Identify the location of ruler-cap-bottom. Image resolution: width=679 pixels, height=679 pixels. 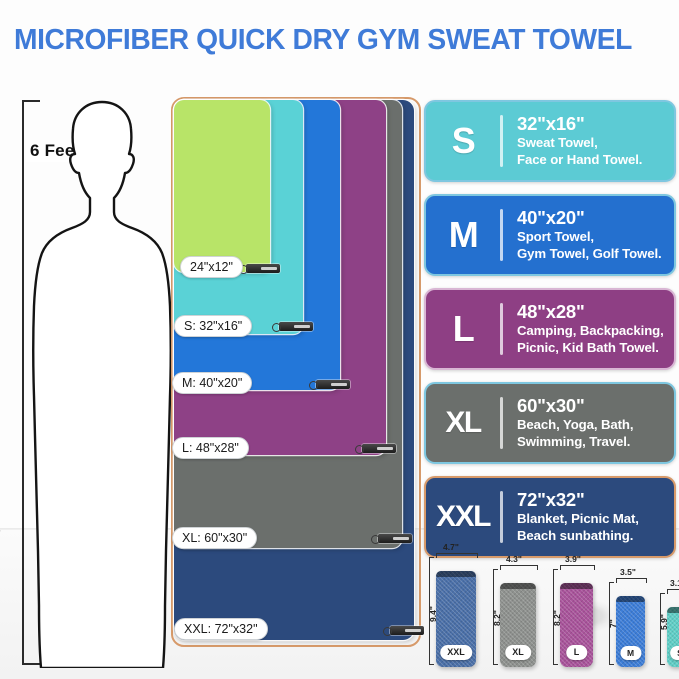
(31, 664).